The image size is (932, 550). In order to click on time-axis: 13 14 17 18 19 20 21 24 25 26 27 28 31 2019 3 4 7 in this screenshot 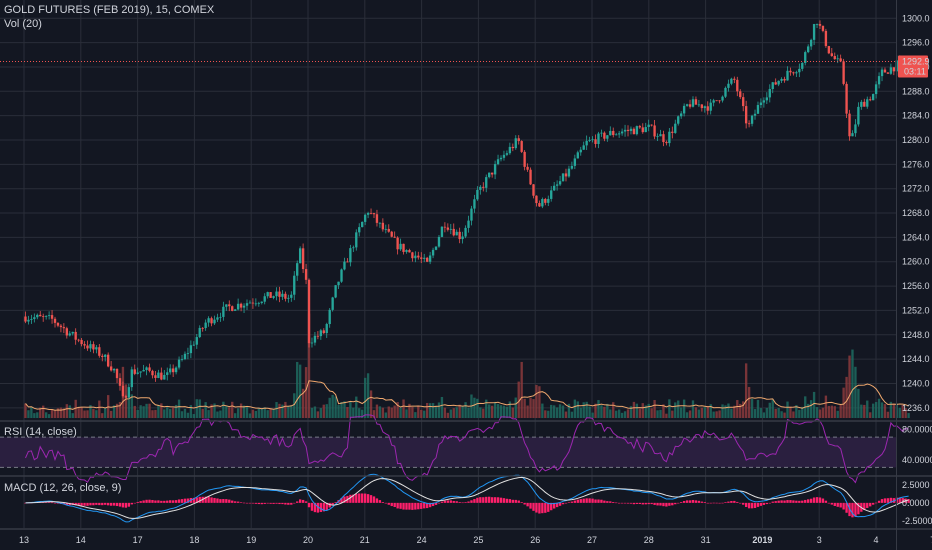, I will do `click(475, 540)`.